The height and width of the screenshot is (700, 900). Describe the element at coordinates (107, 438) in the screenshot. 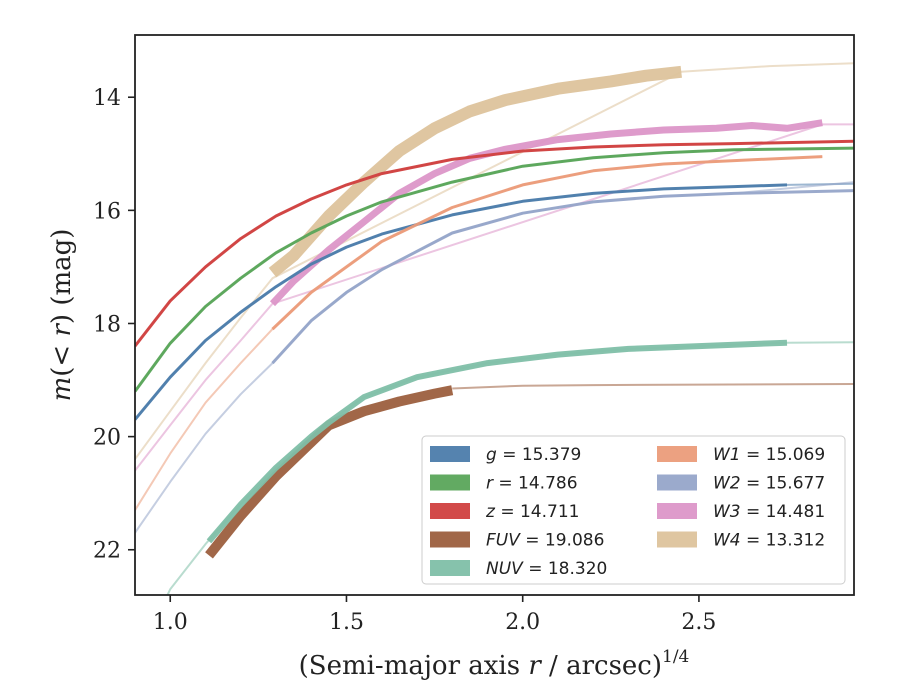

I see `y-tick-label-3: 20` at that location.